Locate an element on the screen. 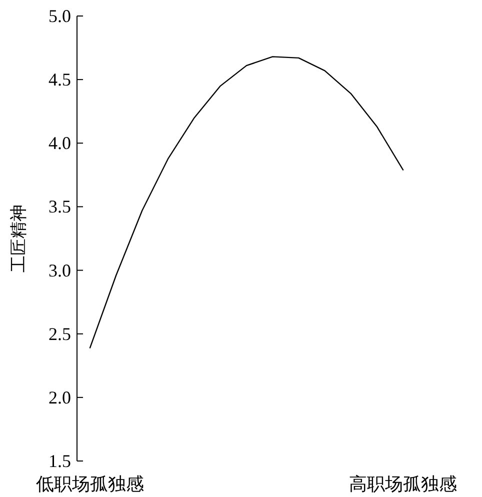 The width and height of the screenshot is (482, 497). y-tick-label: 3.0 is located at coordinates (59, 270).